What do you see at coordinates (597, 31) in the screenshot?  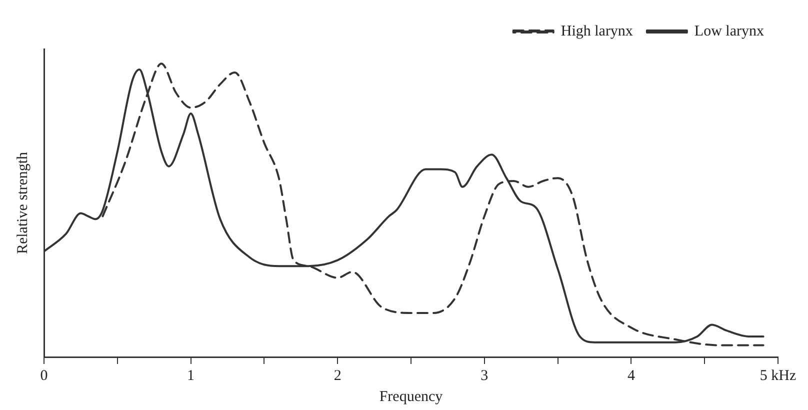 I see `legend-label: High larynx` at bounding box center [597, 31].